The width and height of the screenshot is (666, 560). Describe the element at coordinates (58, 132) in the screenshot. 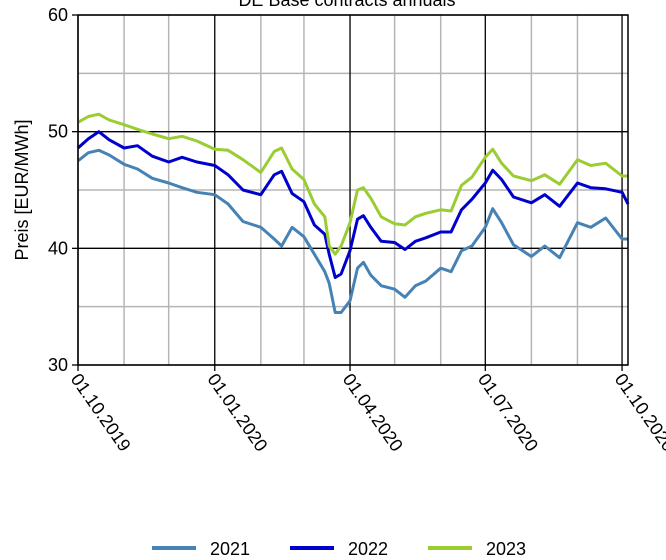

I see `y-tick-label: 50` at that location.